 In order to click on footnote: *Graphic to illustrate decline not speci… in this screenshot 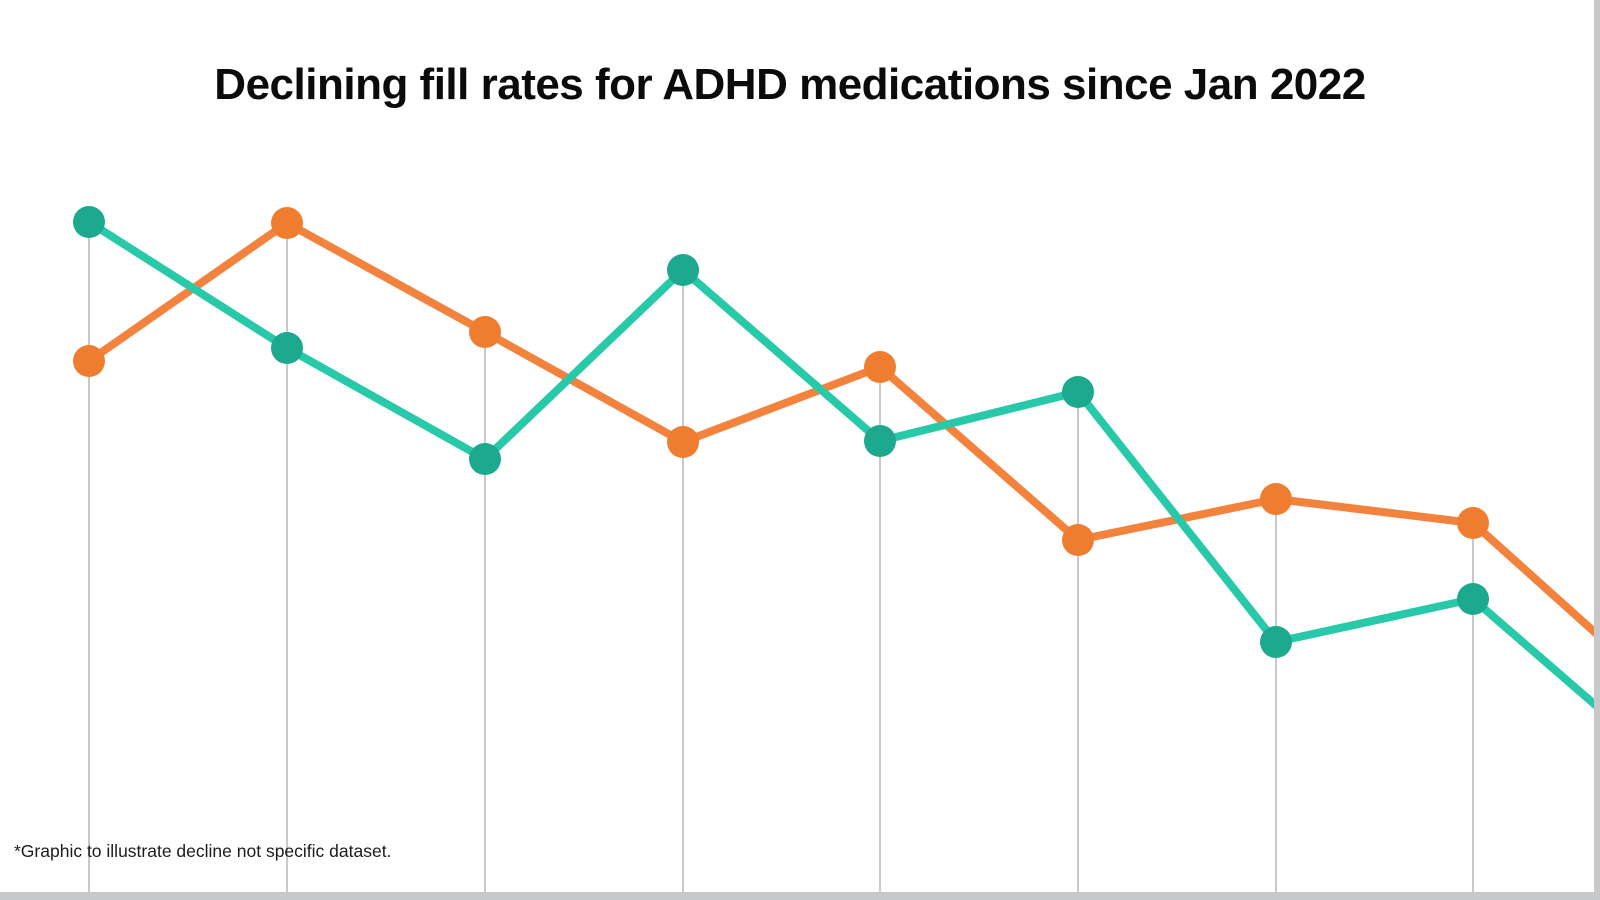, I will do `click(203, 851)`.